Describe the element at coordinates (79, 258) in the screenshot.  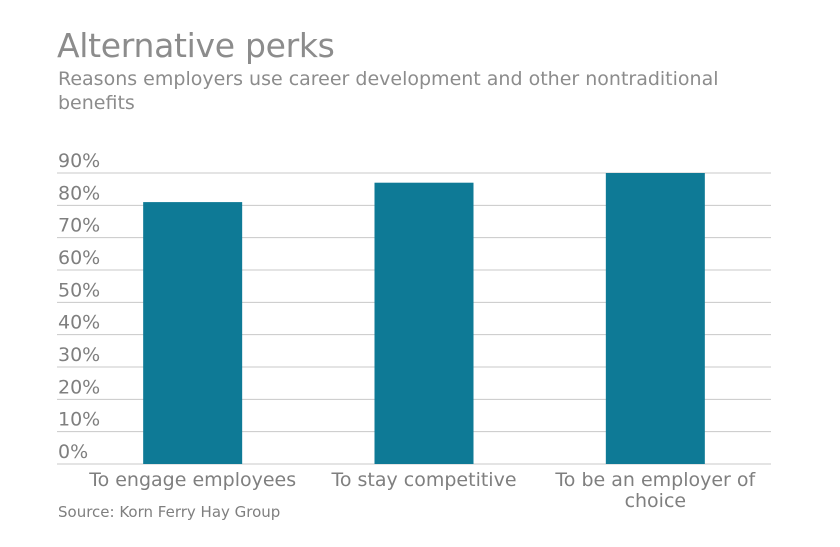
I see `y-tick-label: 60%` at that location.